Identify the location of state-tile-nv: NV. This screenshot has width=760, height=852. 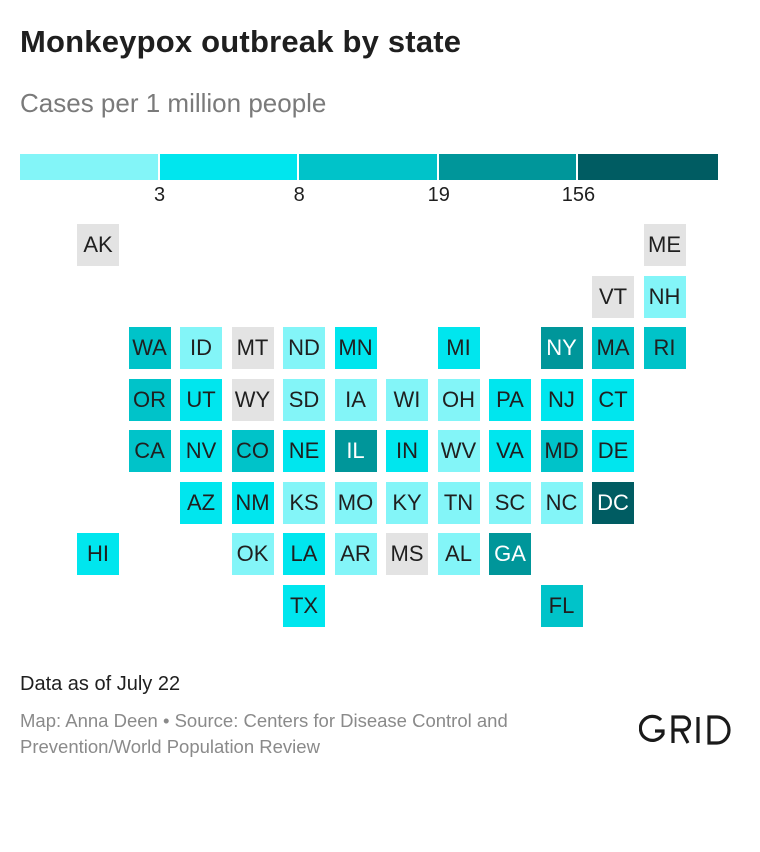
(201, 451).